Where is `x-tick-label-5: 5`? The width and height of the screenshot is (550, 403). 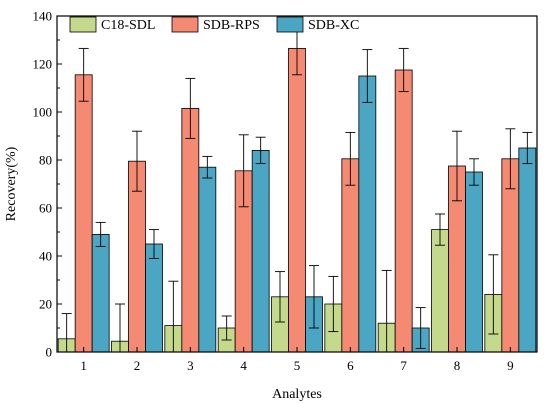 x-tick-label-5: 5 is located at coordinates (297, 365).